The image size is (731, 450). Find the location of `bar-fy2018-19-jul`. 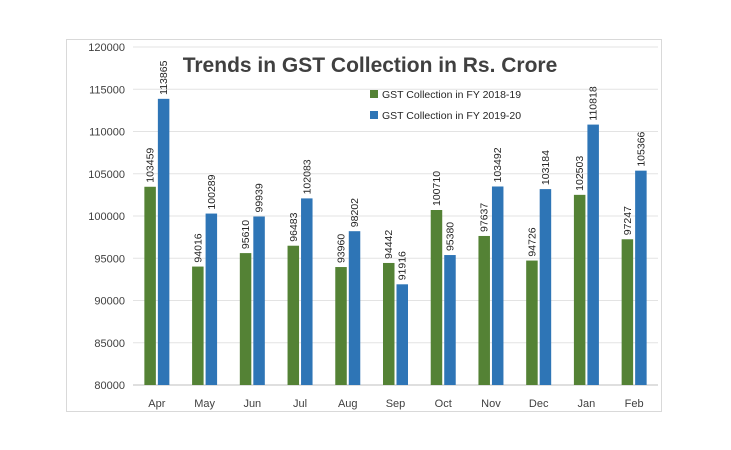

bar-fy2018-19-jul is located at coordinates (293, 315).